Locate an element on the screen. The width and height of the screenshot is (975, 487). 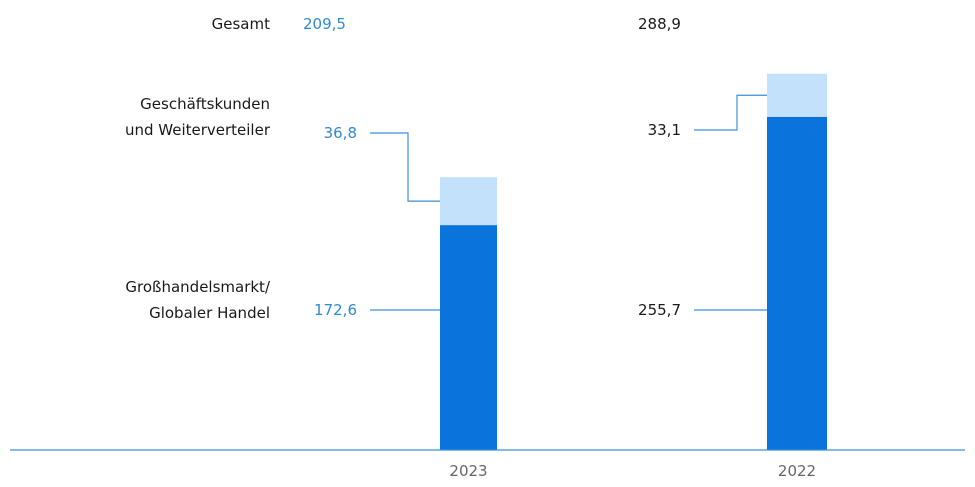
value-label: 172,6 is located at coordinates (335, 310).